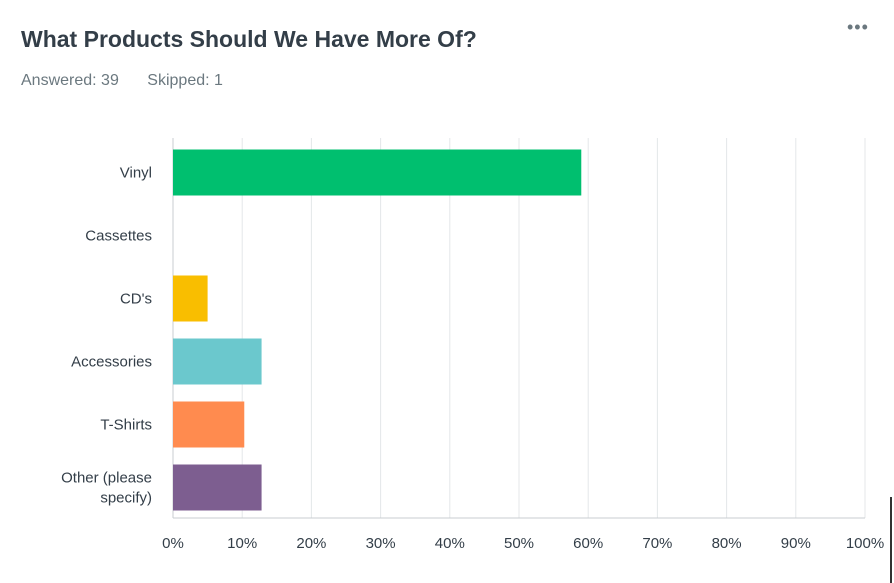 The image size is (894, 583). Describe the element at coordinates (865, 543) in the screenshot. I see `x-tick-label: 100%` at that location.